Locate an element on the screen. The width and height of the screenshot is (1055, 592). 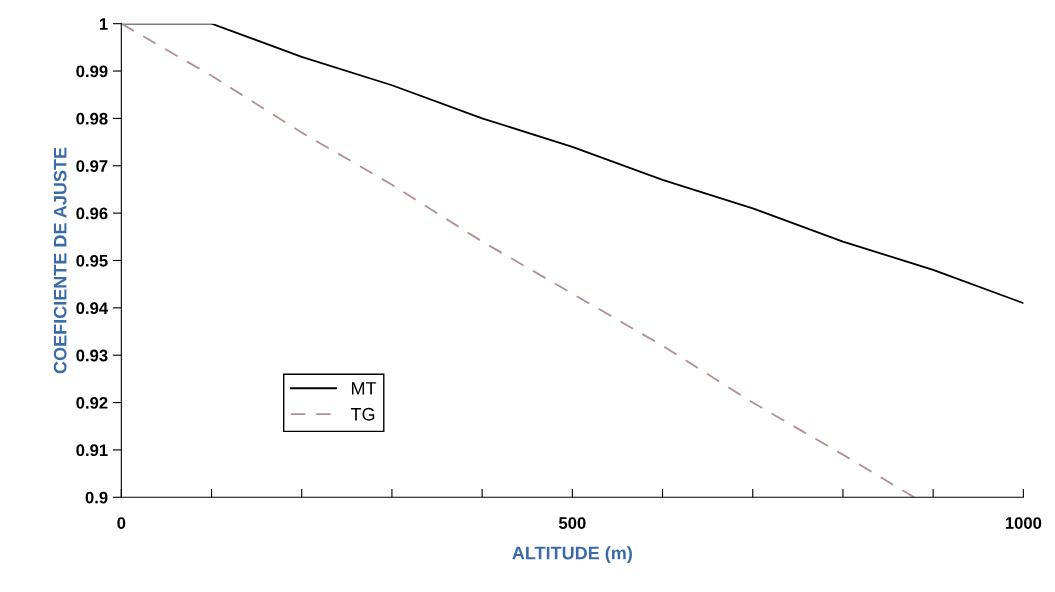
y-tick-label: 1 is located at coordinates (103, 24).